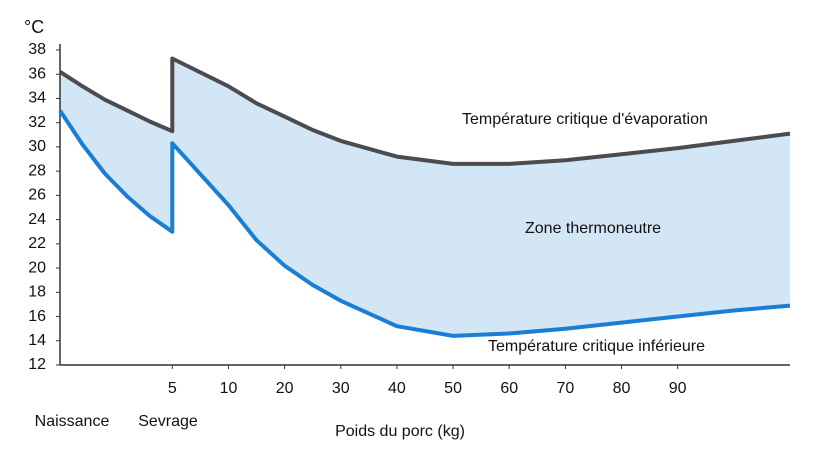 Image resolution: width=820 pixels, height=456 pixels. What do you see at coordinates (341, 388) in the screenshot?
I see `x-tick-label: 30` at bounding box center [341, 388].